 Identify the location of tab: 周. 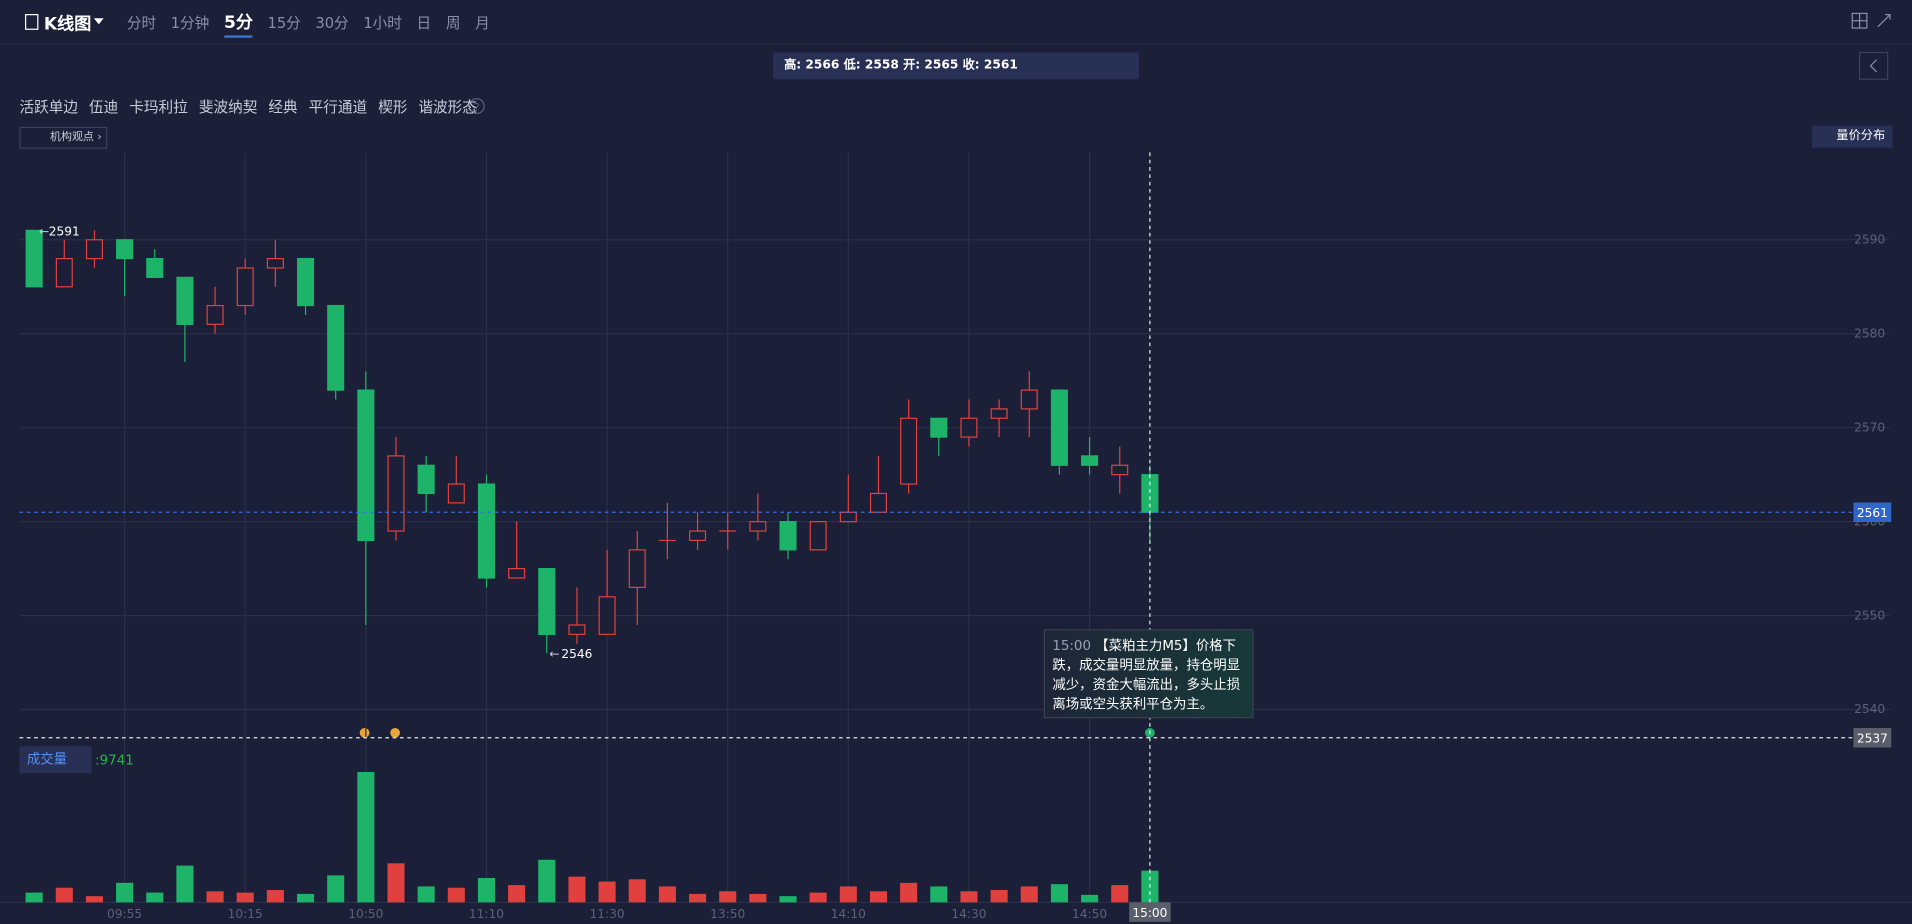
(453, 23).